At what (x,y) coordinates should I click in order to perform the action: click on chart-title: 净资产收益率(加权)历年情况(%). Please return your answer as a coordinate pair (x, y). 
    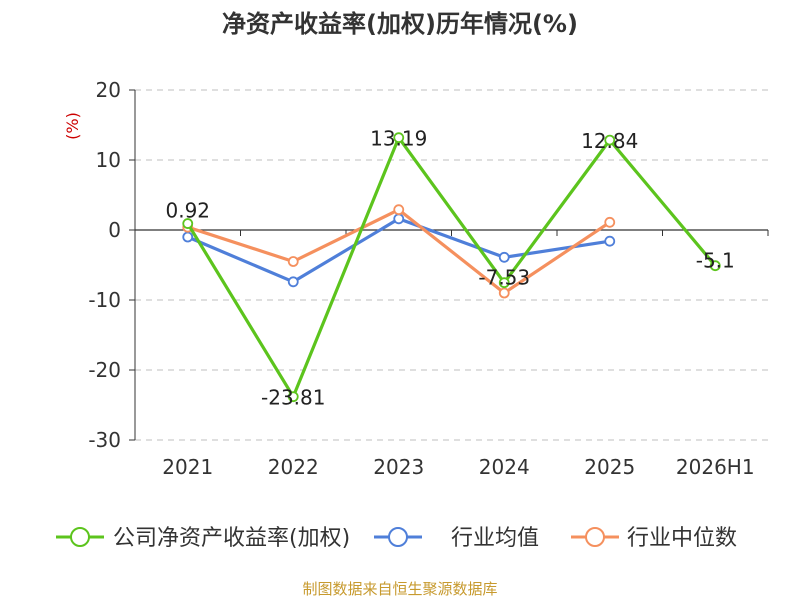
    Looking at the image, I should click on (400, 24).